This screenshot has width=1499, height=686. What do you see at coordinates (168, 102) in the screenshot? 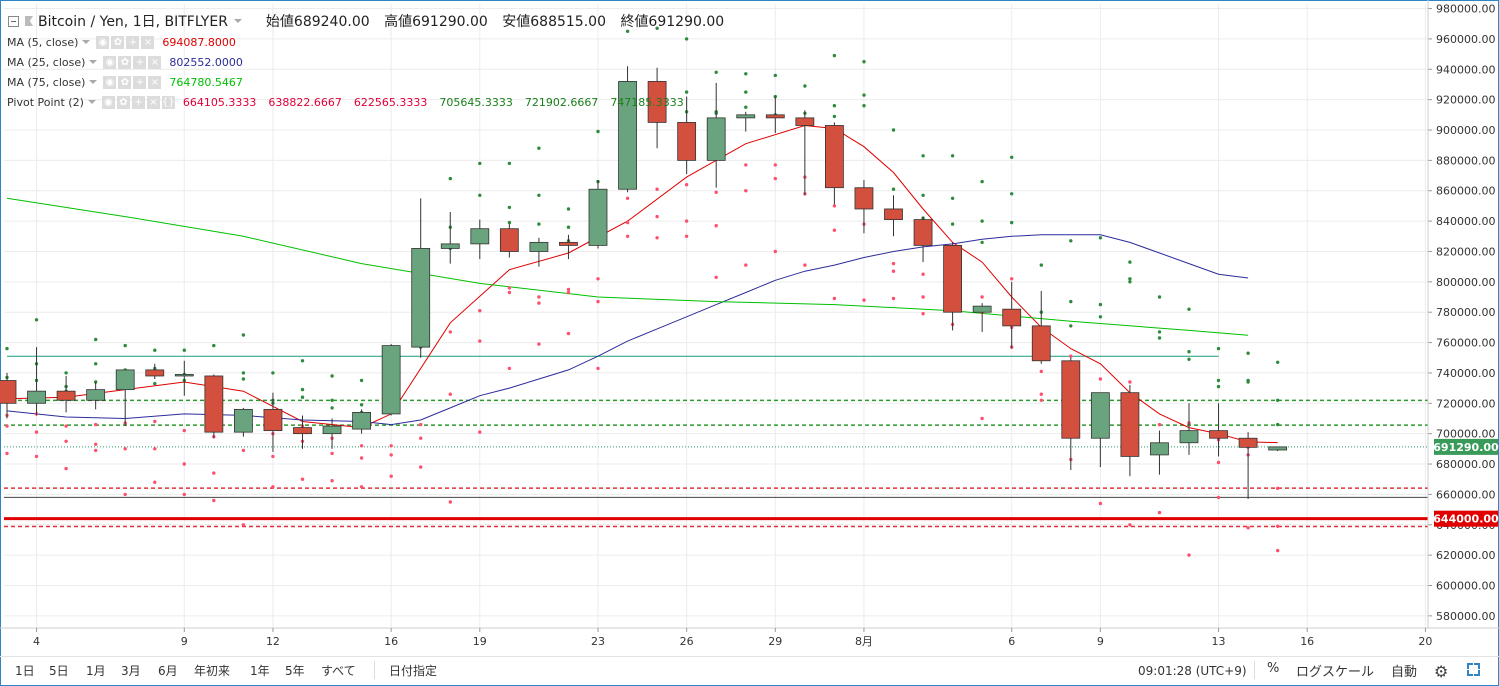
I see `bracket-icon: {}` at bounding box center [168, 102].